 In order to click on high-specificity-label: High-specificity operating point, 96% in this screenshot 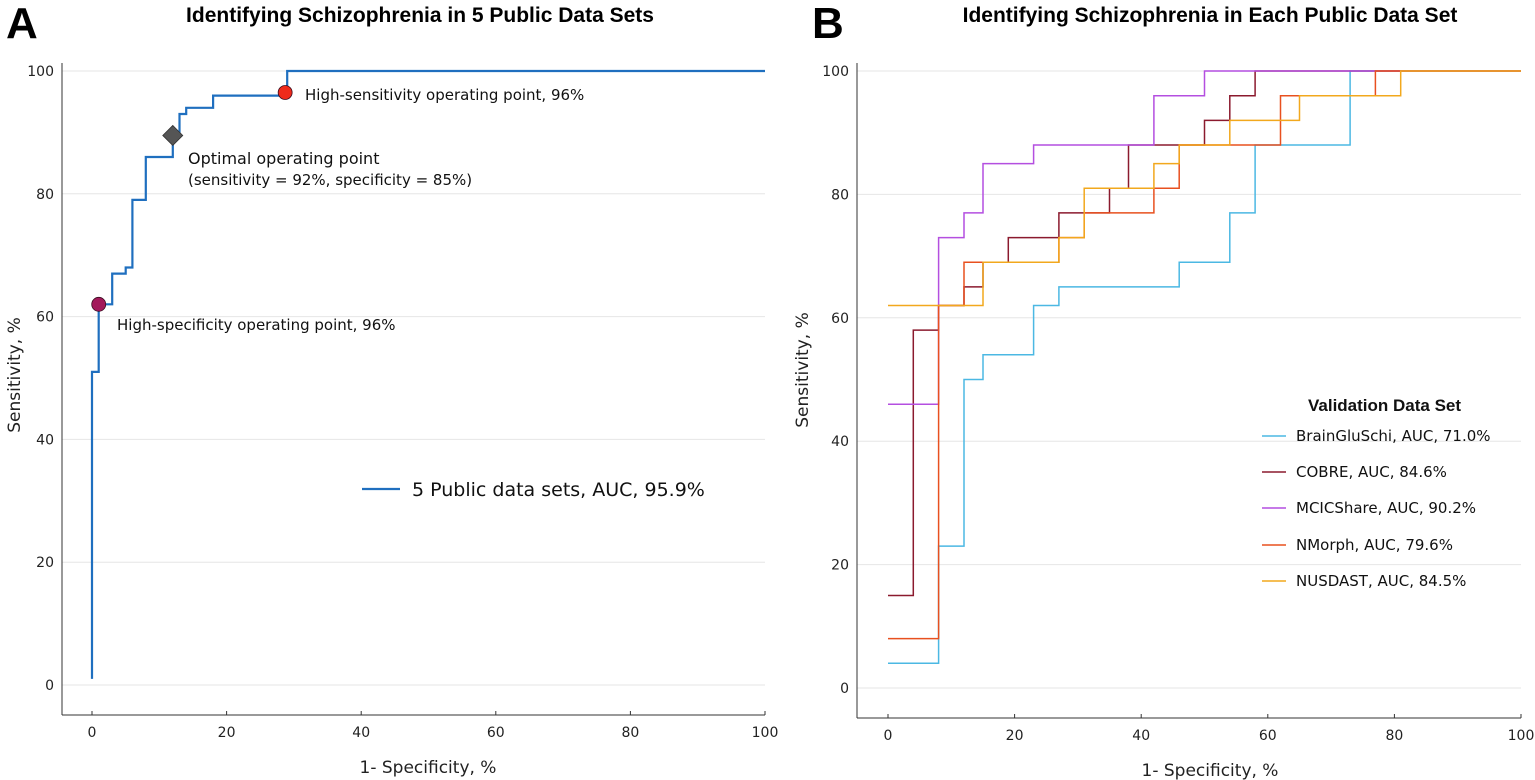, I will do `click(256, 325)`.